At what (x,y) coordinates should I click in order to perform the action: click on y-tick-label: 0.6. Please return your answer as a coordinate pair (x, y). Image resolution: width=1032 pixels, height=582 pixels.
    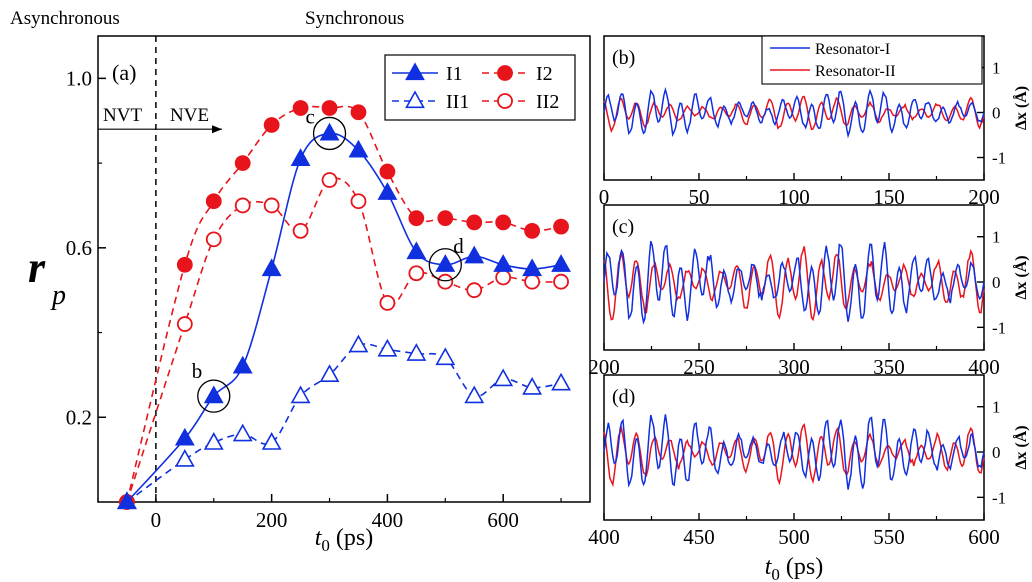
    Looking at the image, I should click on (79, 248).